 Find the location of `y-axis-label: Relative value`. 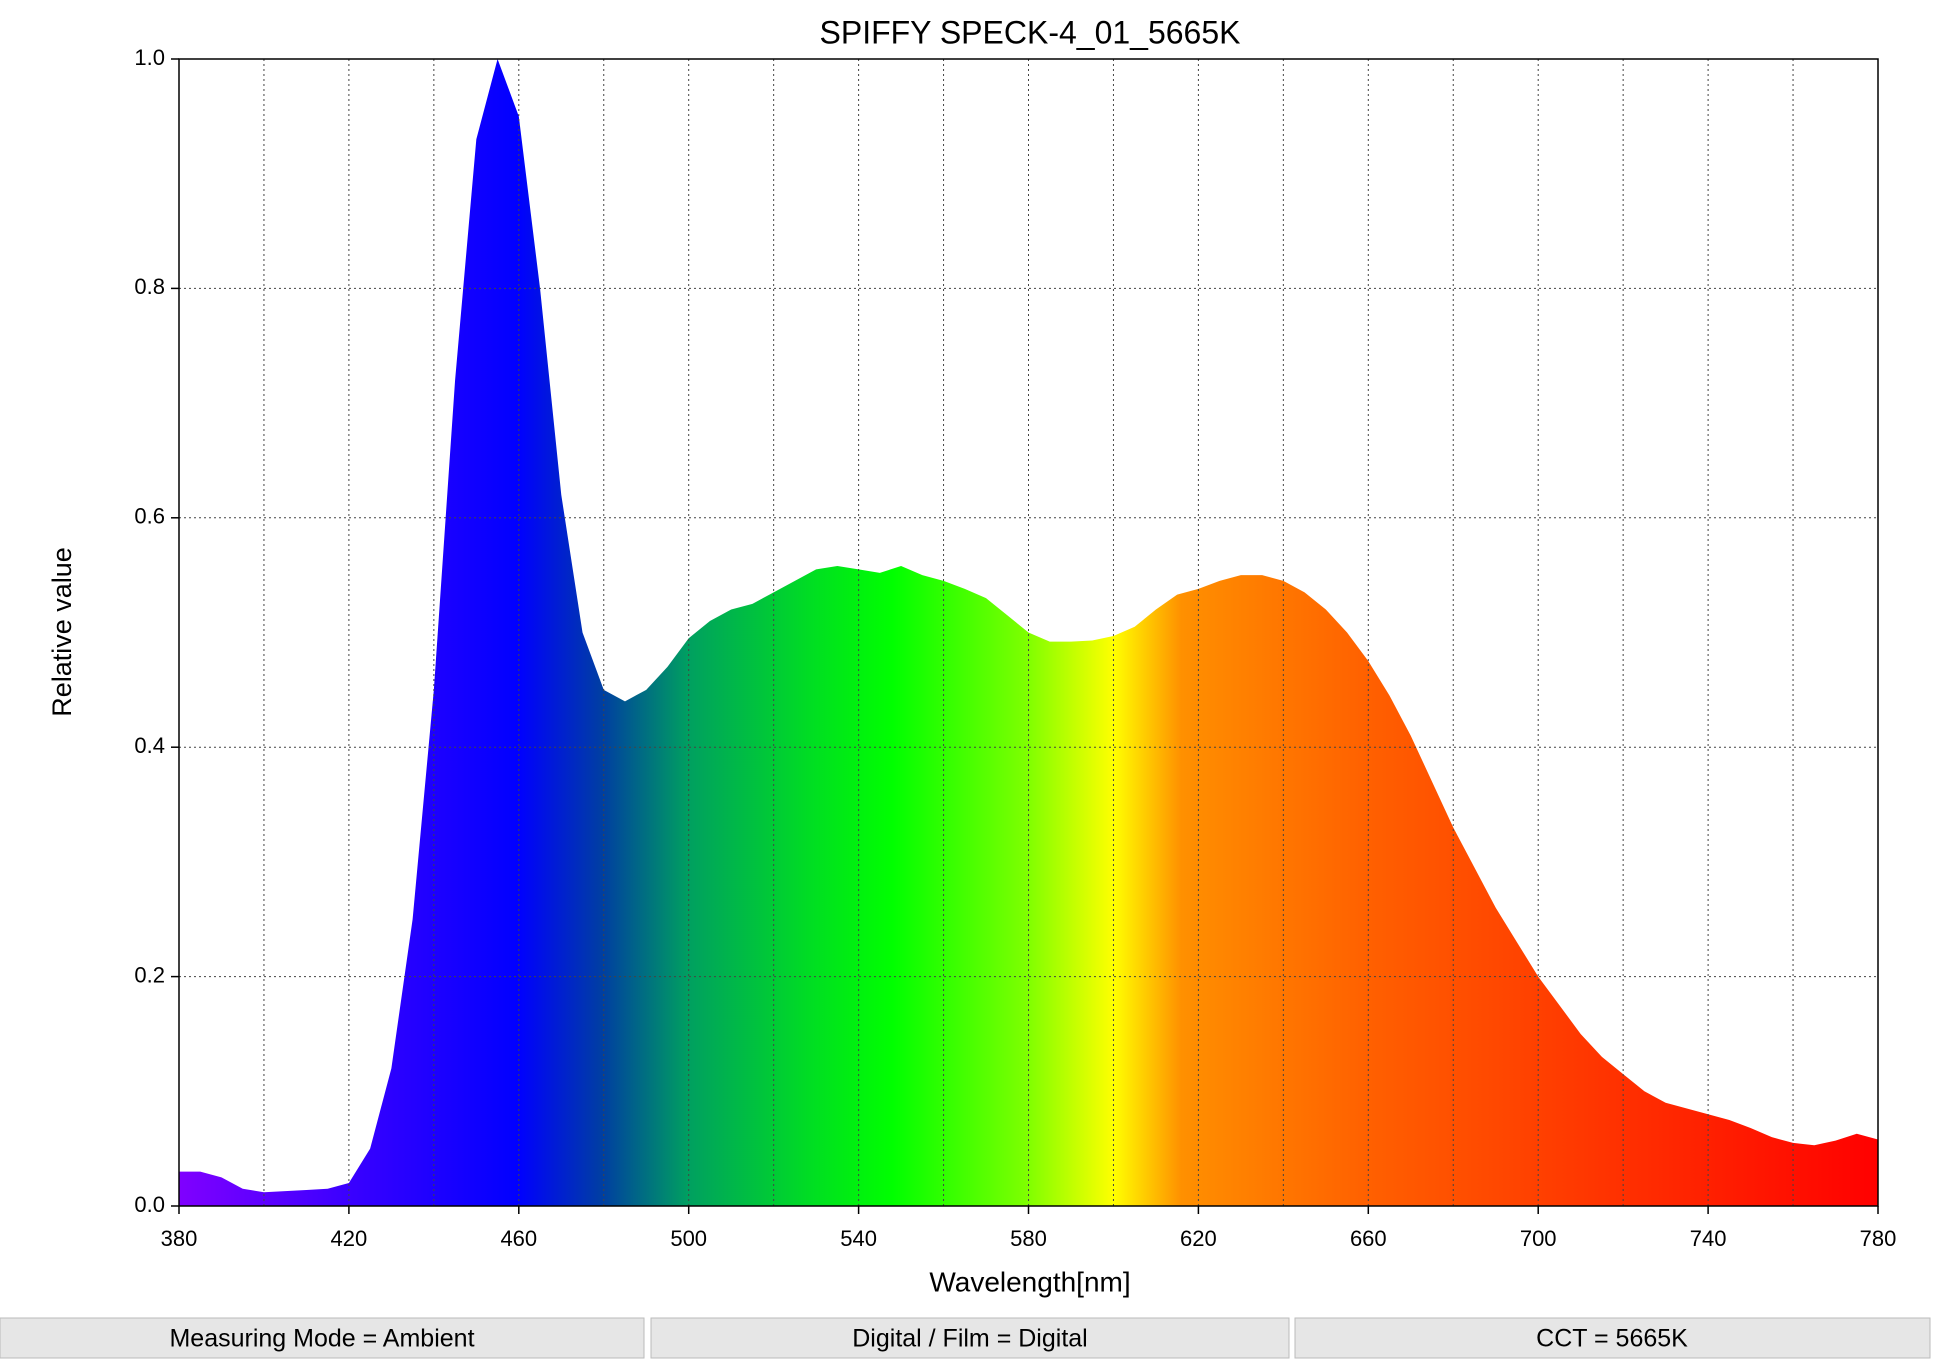

y-axis-label: Relative value is located at coordinates (62, 632).